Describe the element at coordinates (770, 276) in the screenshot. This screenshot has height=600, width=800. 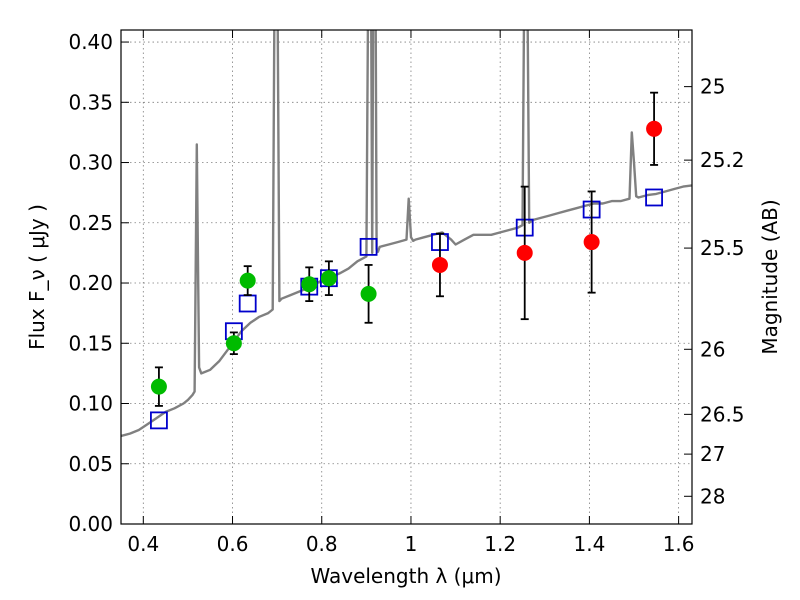
I see `right-axis-label: Magnitude (AB)` at that location.